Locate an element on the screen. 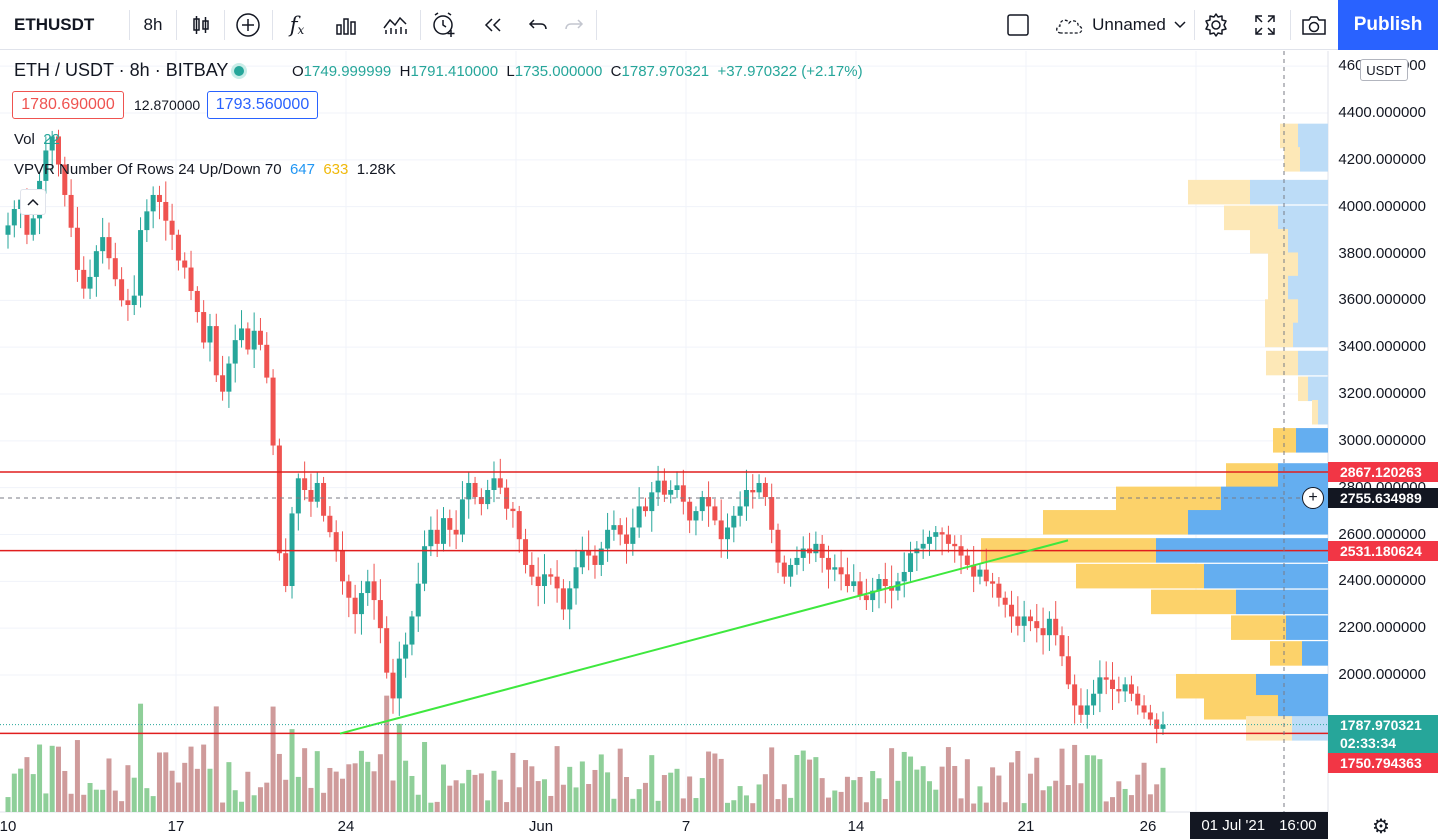 This screenshot has height=839, width=1438. chart-settings-icon: ⚙ is located at coordinates (1381, 827).